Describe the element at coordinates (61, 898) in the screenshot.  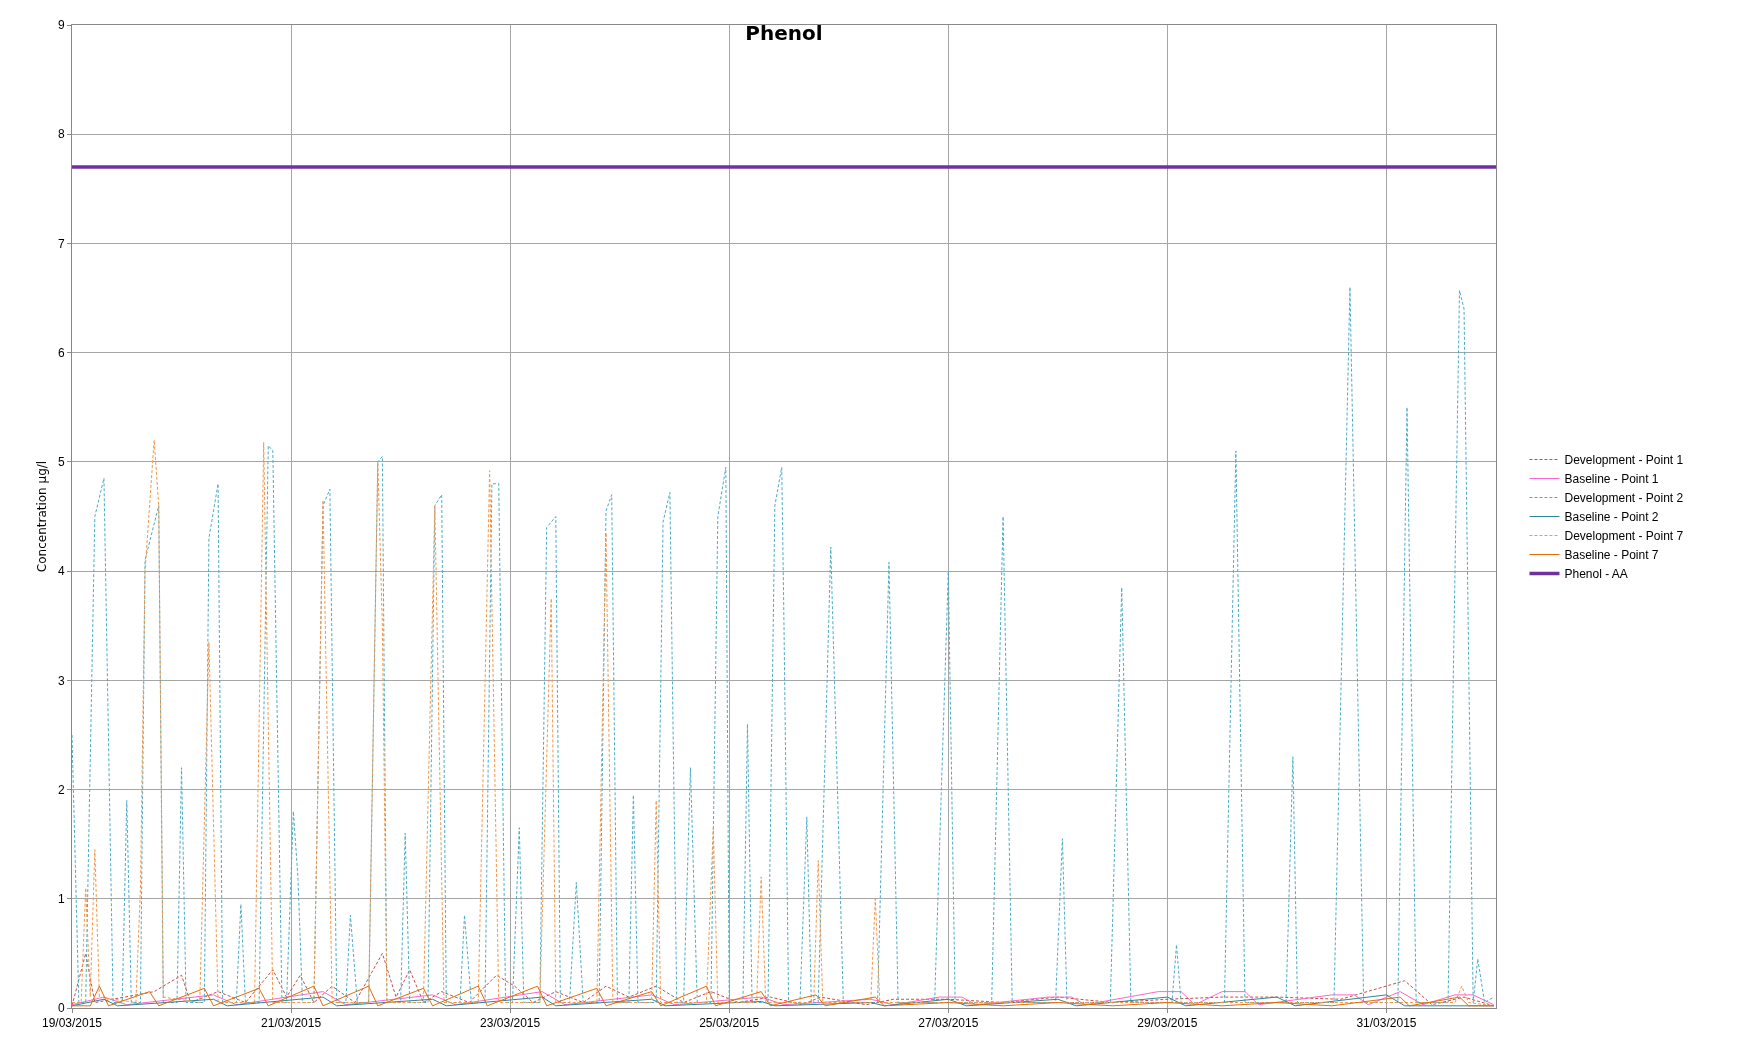
I see `y-tick-label: 1` at that location.